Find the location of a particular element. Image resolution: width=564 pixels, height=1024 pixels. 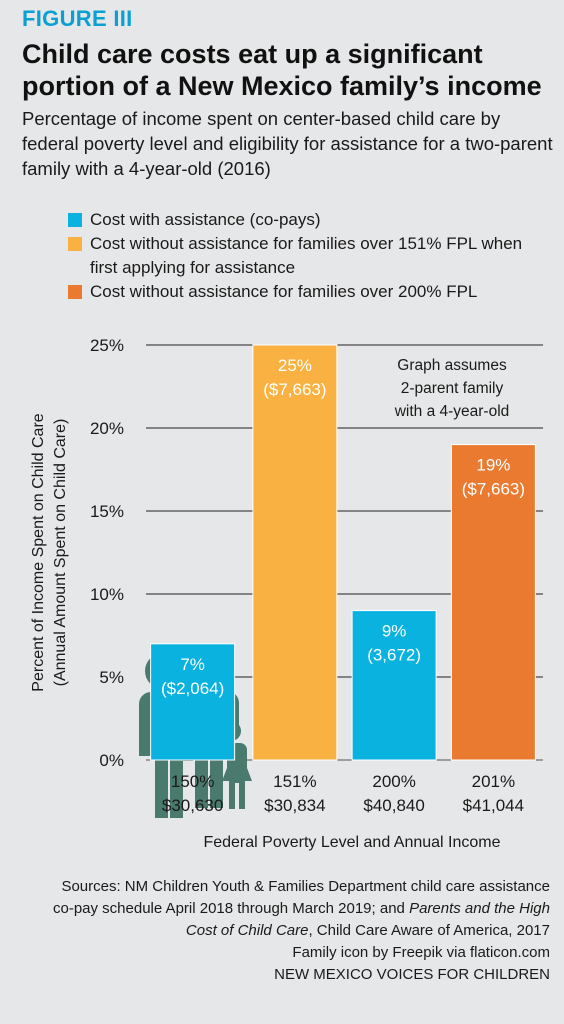

x-tick-label: $30,630 is located at coordinates (192, 805).